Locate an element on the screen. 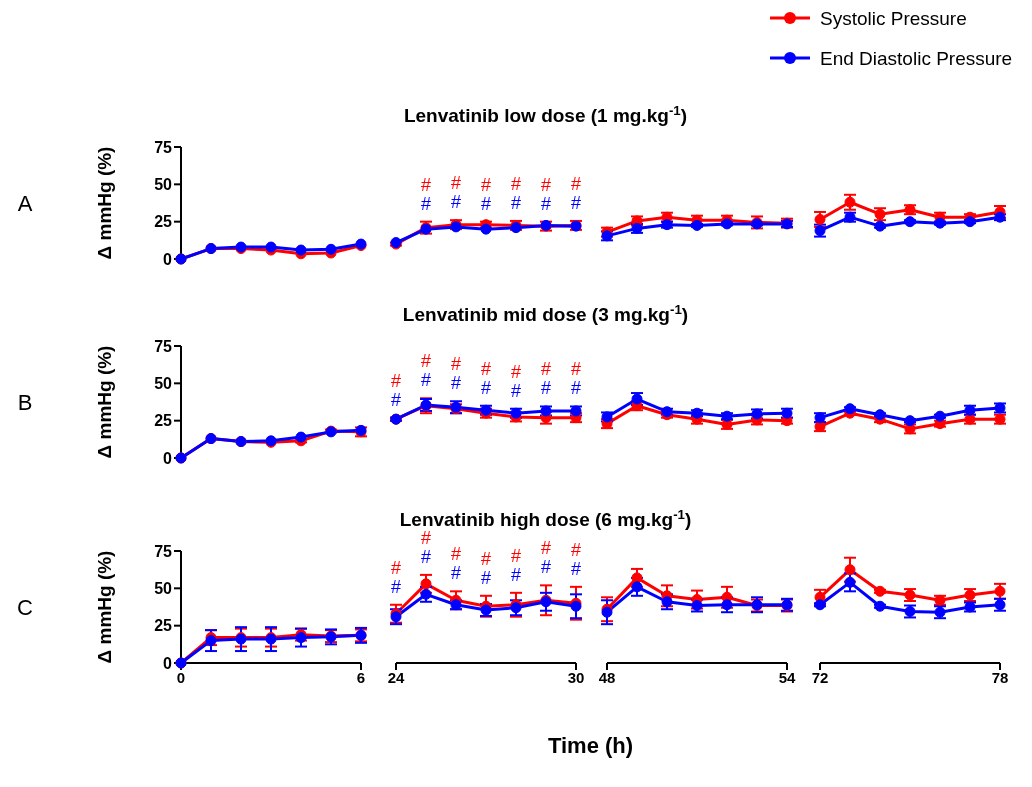 Image resolution: width=1032 pixels, height=787 pixels. x-tick-label: 54 is located at coordinates (787, 677).